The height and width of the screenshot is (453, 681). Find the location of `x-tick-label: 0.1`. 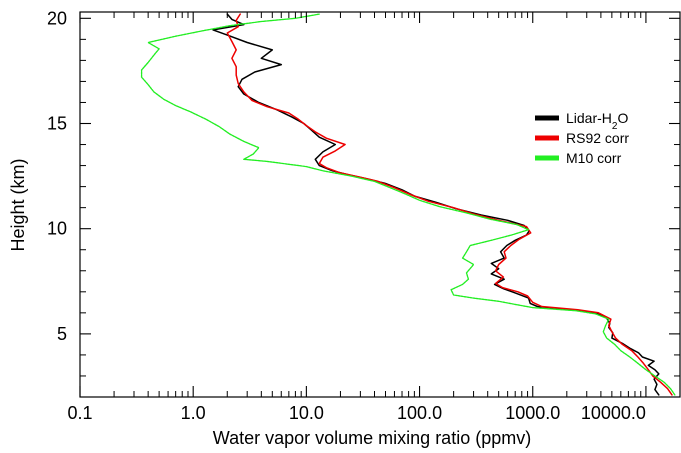

x-tick-label: 0.1 is located at coordinates (79, 413).